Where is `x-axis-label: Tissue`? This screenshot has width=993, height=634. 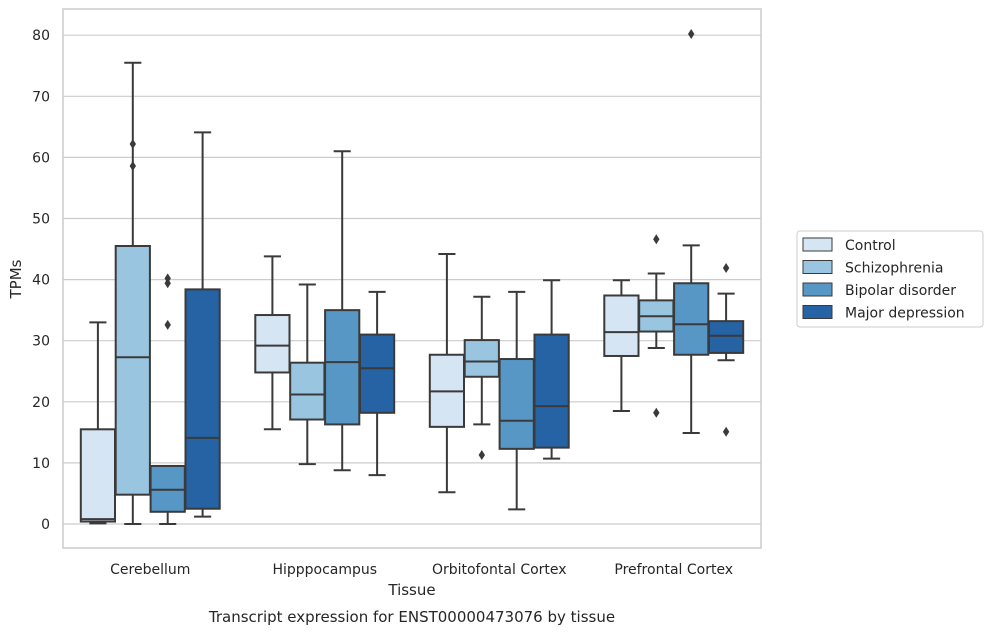
x-axis-label: Tissue is located at coordinates (411, 590).